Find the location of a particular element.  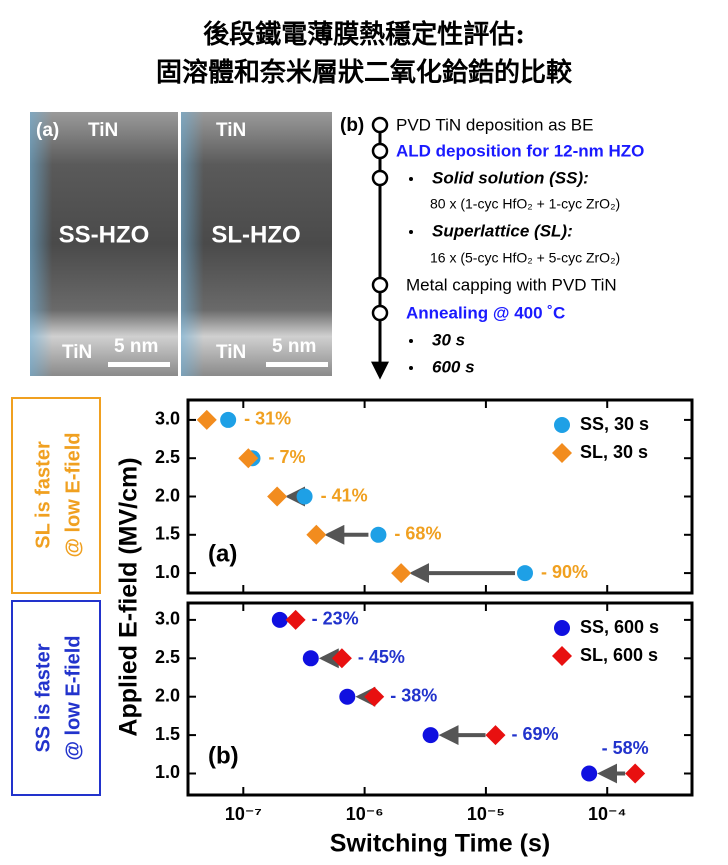

title-line: 後段鐵電薄膜熱穩定性評估: is located at coordinates (364, 34).